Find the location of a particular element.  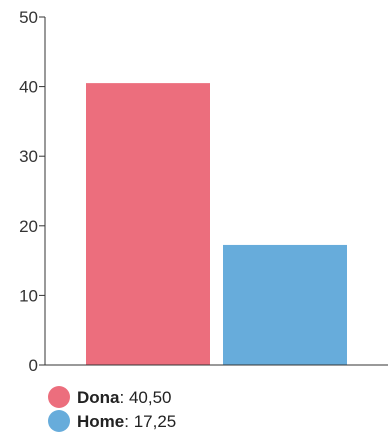

legend-label: Home: 17,25 is located at coordinates (126, 421).